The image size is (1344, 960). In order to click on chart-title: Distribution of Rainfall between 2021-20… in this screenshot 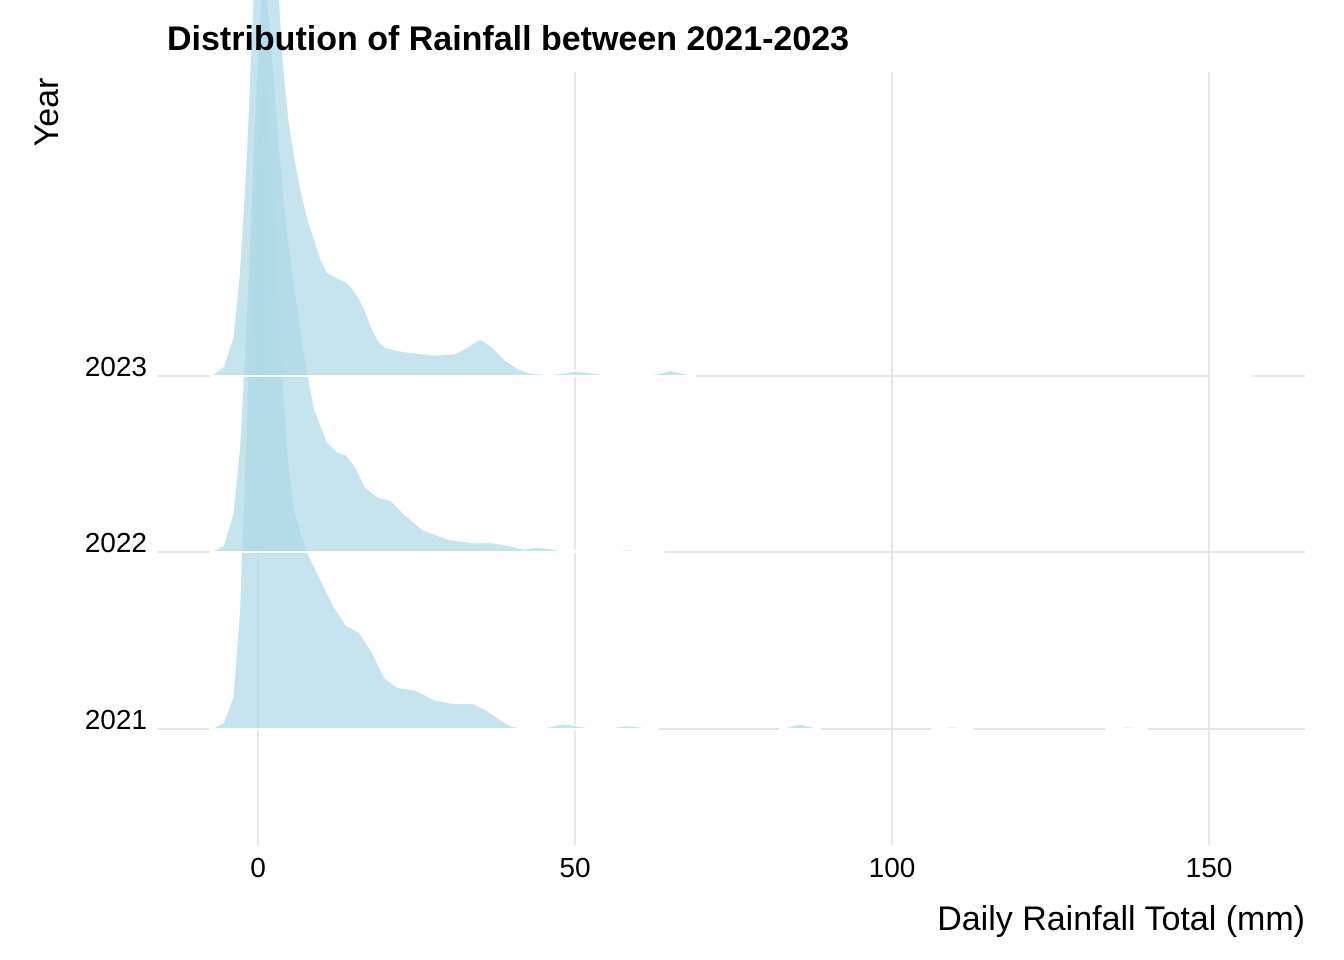, I will do `click(508, 39)`.